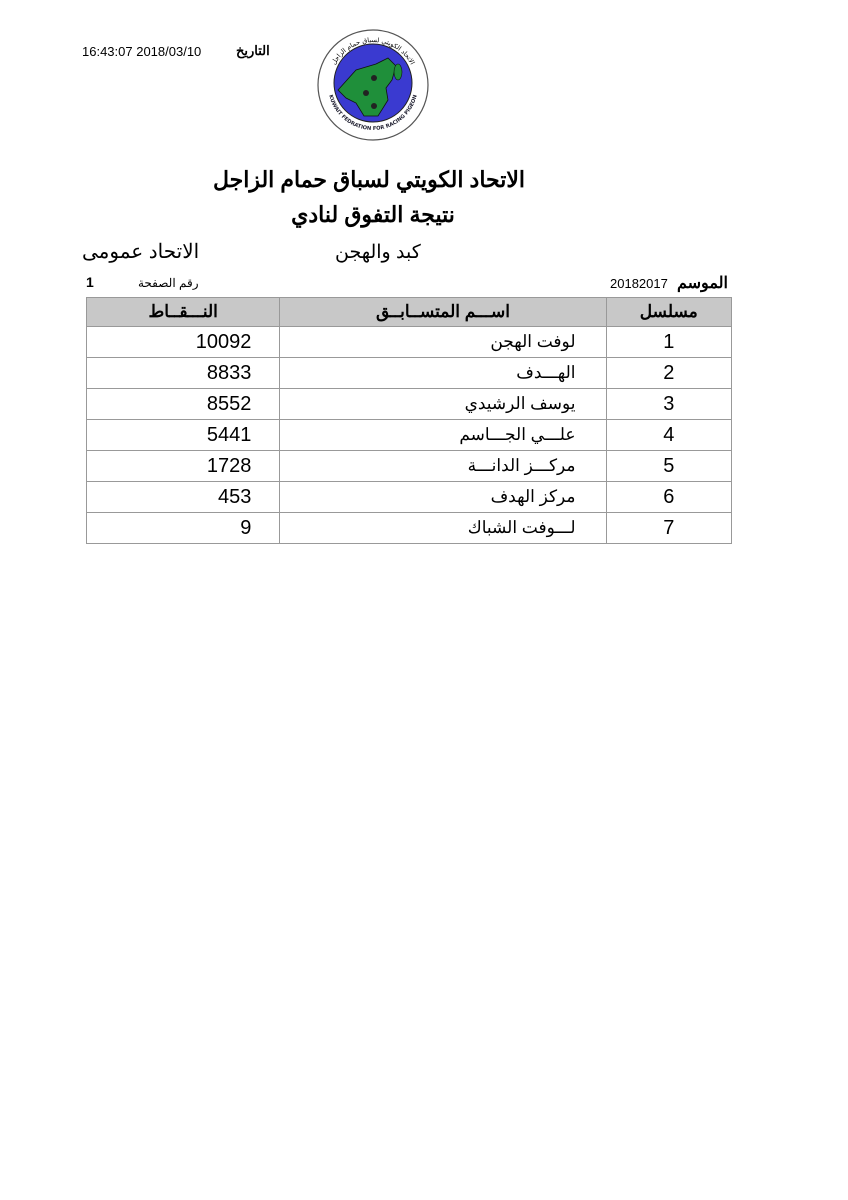  I want to click on date-label: التاريخ, so click(253, 50).